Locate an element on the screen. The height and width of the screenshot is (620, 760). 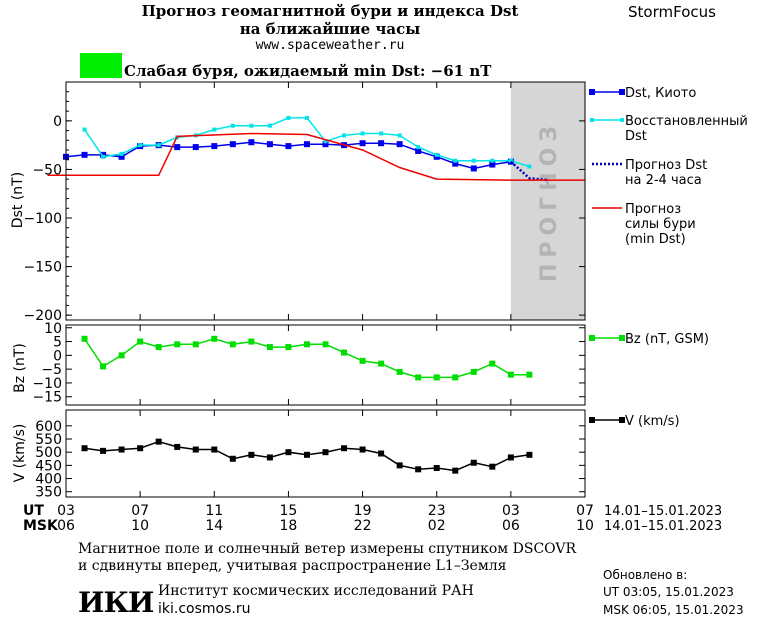
ut-tick-label: 23 is located at coordinates (437, 511).